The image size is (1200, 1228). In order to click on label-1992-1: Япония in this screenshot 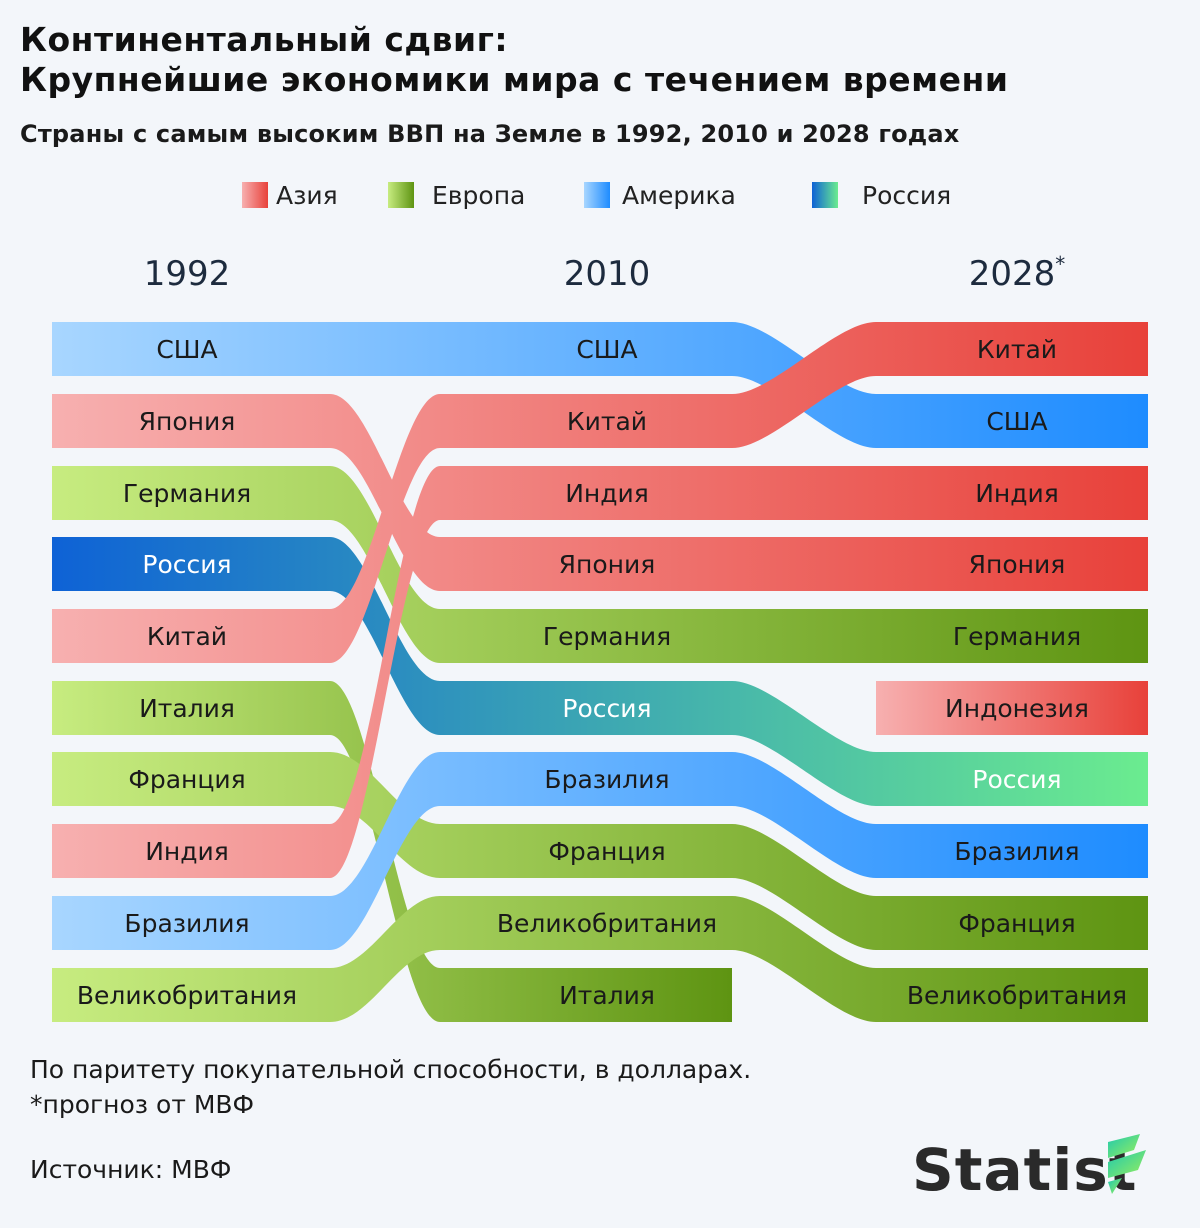, I will do `click(187, 421)`.